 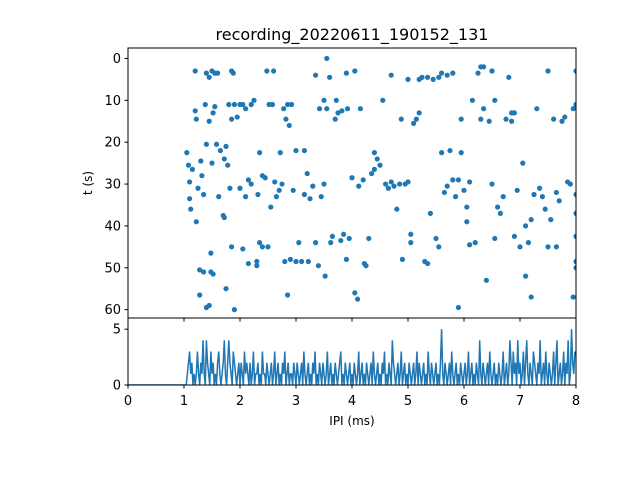 I want to click on histogram-x-tick-label: 8, so click(x=576, y=401).